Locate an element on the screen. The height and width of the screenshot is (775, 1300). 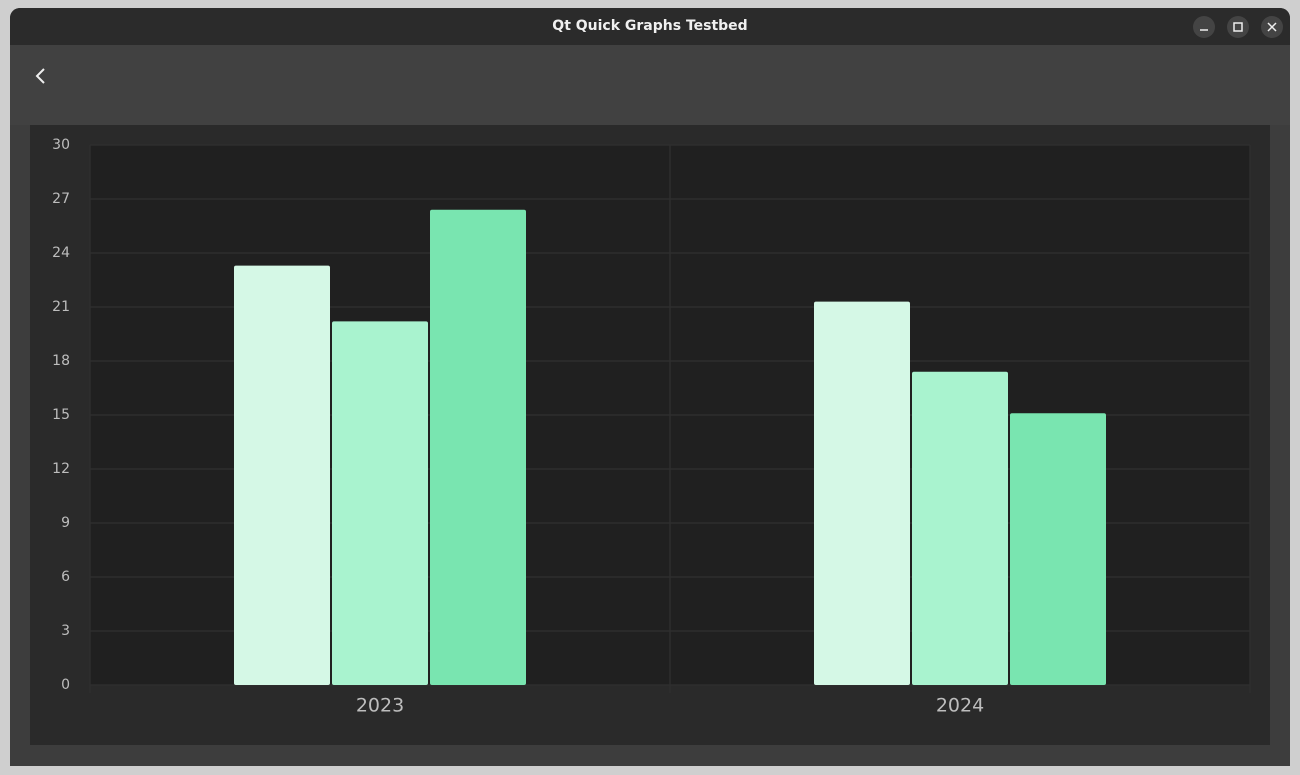
y-tick-label: 6 is located at coordinates (65, 577).